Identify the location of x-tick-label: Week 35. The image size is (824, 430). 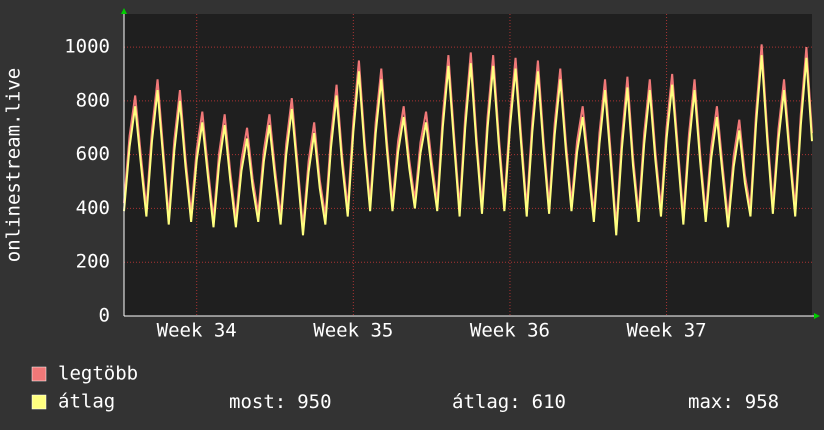
(353, 331).